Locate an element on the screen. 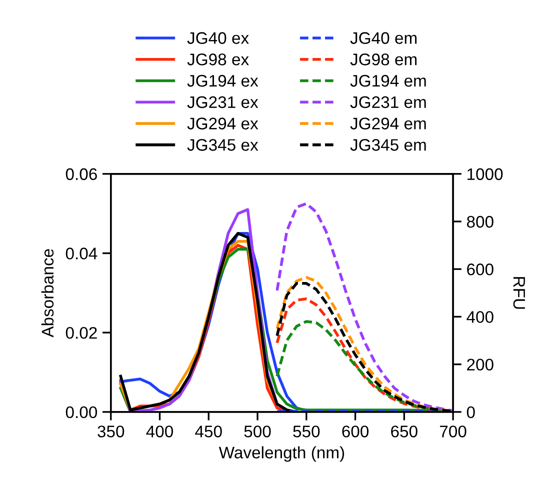  legend-label: JG345 em is located at coordinates (388, 145).